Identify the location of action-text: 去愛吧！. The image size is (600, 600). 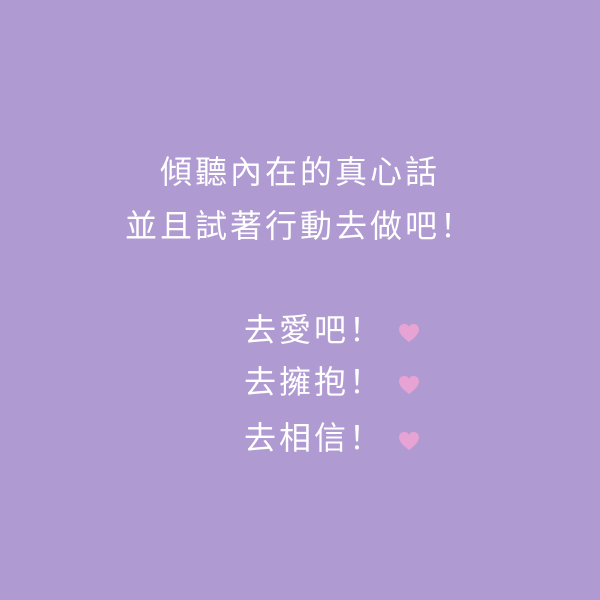
(314, 330).